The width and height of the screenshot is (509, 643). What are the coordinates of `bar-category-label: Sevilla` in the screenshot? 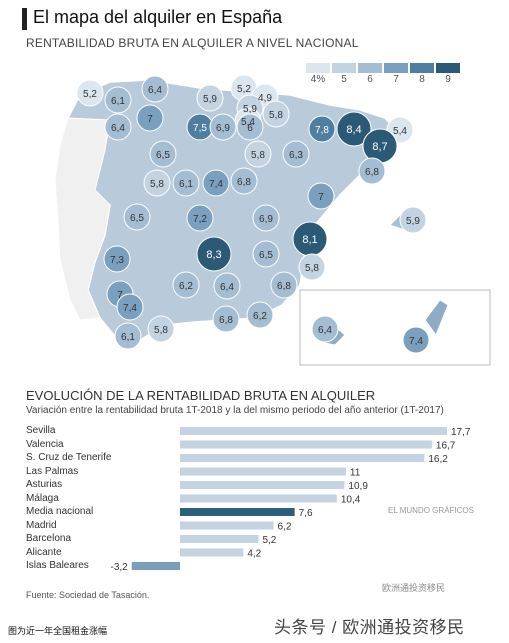 It's located at (41, 430).